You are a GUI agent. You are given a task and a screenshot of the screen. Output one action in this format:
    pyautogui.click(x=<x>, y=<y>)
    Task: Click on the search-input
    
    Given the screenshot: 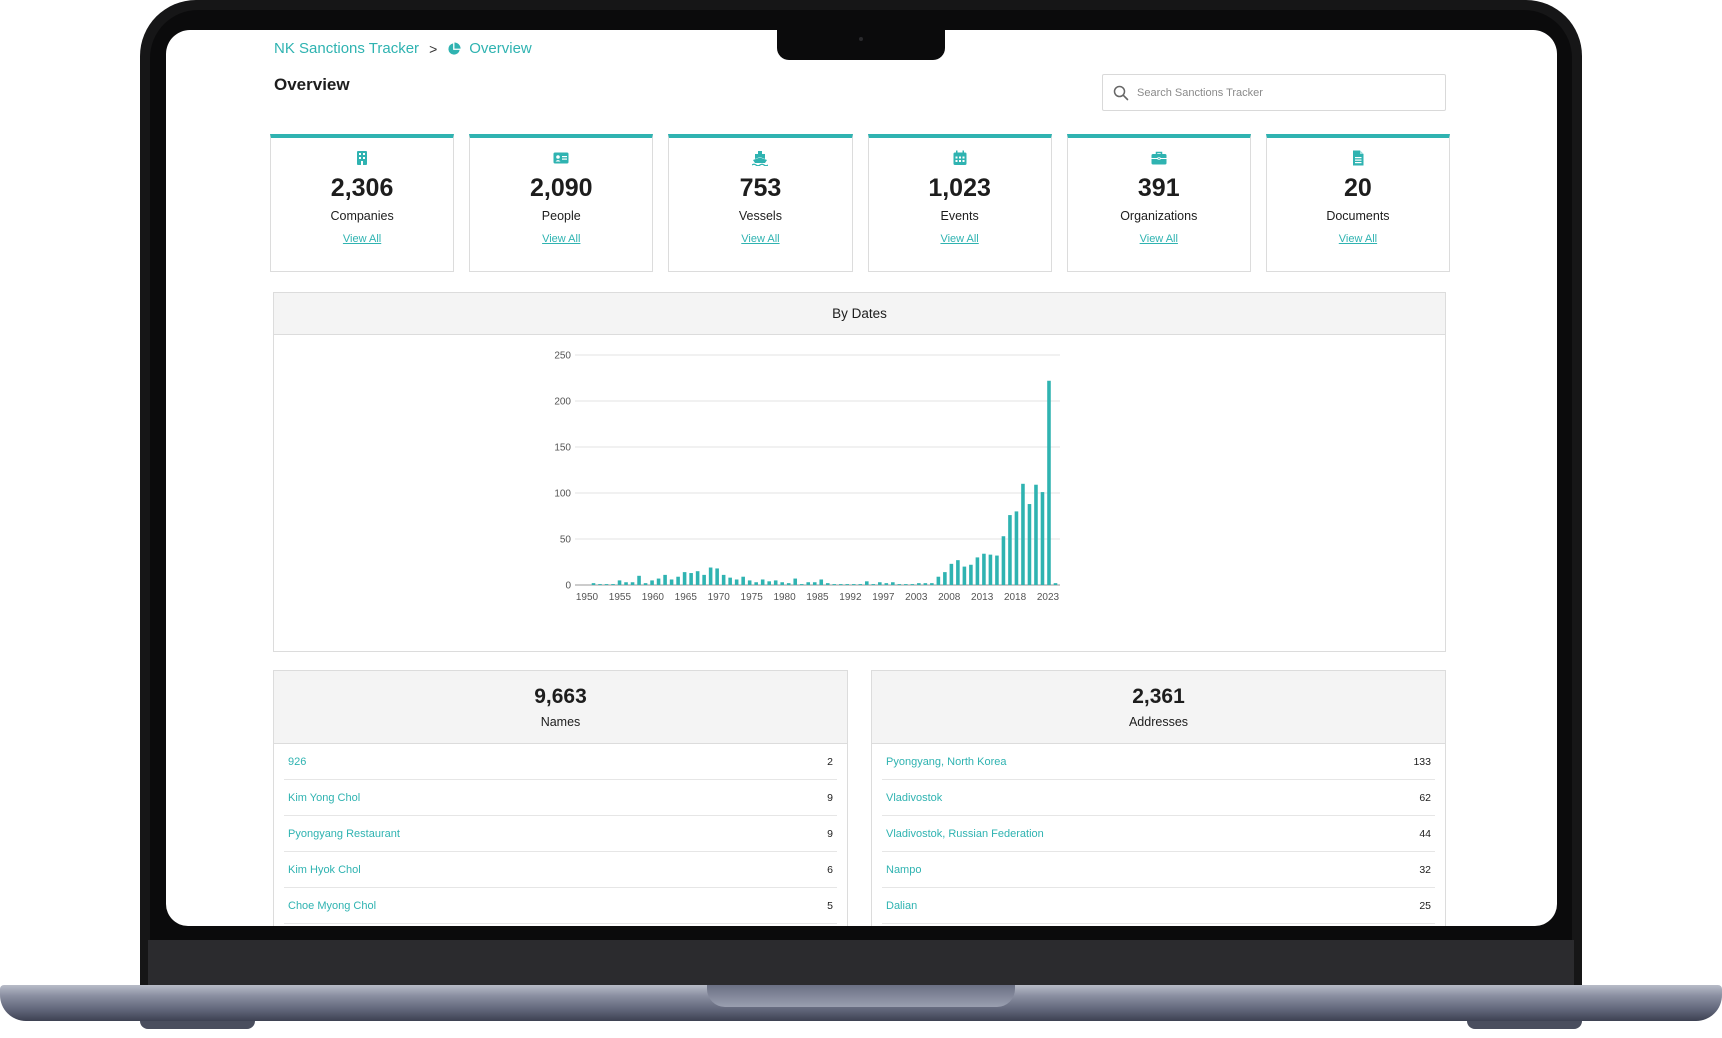 What is the action you would take?
    pyautogui.click(x=1282, y=92)
    